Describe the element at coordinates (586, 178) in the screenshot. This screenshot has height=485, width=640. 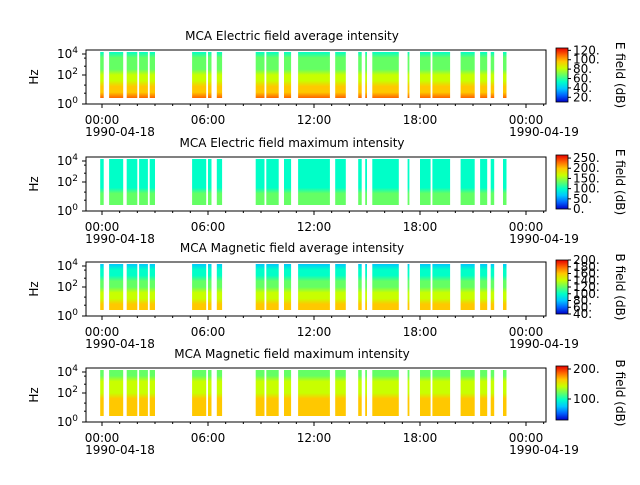
I see `colorbar-tick-label: 150.` at that location.